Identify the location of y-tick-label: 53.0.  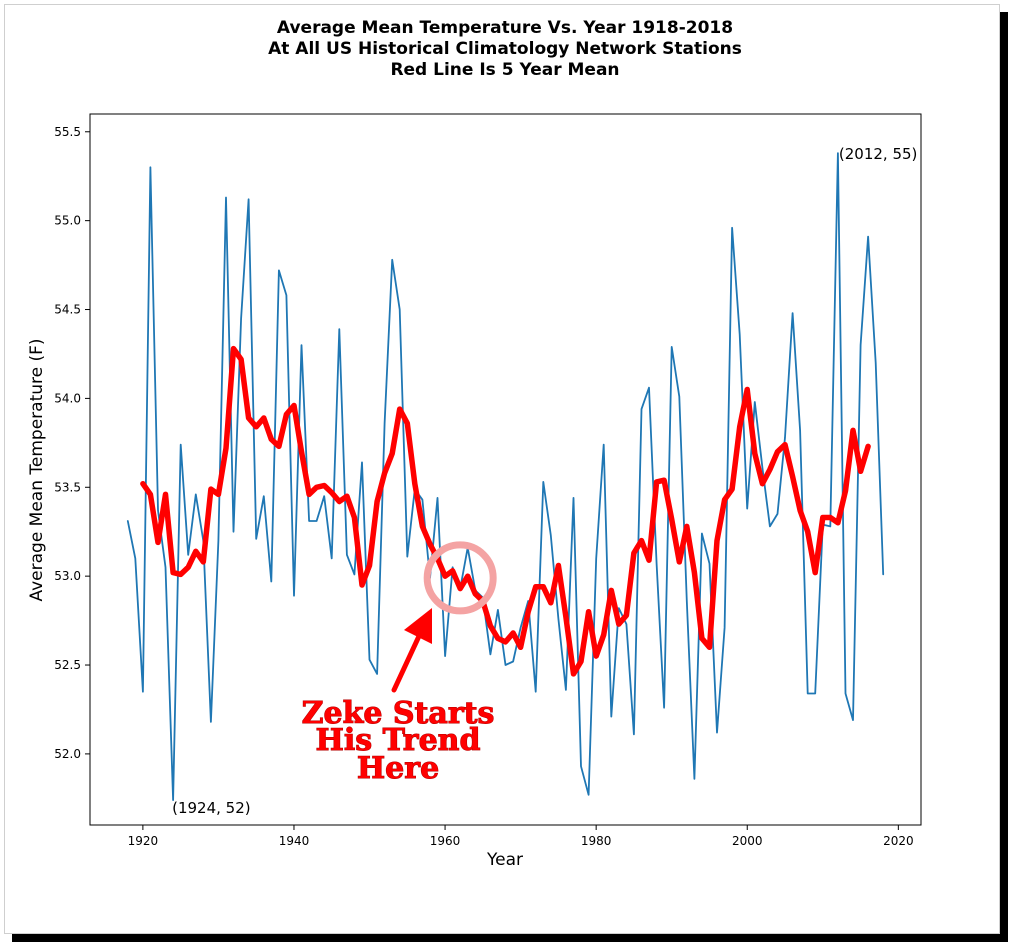
(67, 576).